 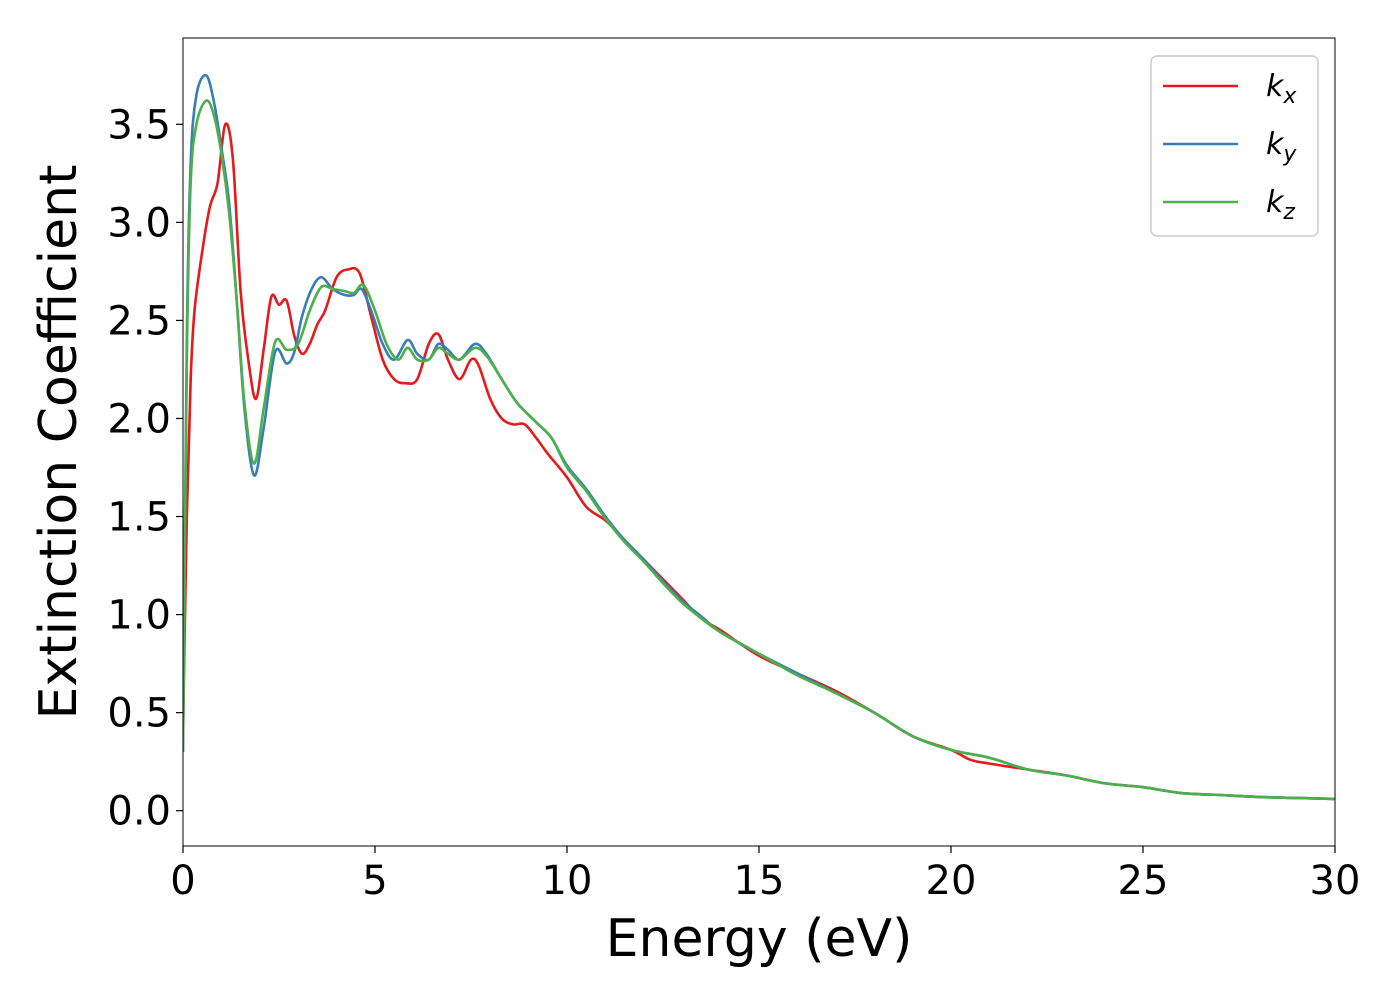 I want to click on y-tick-label: 3.5, so click(x=139, y=125).